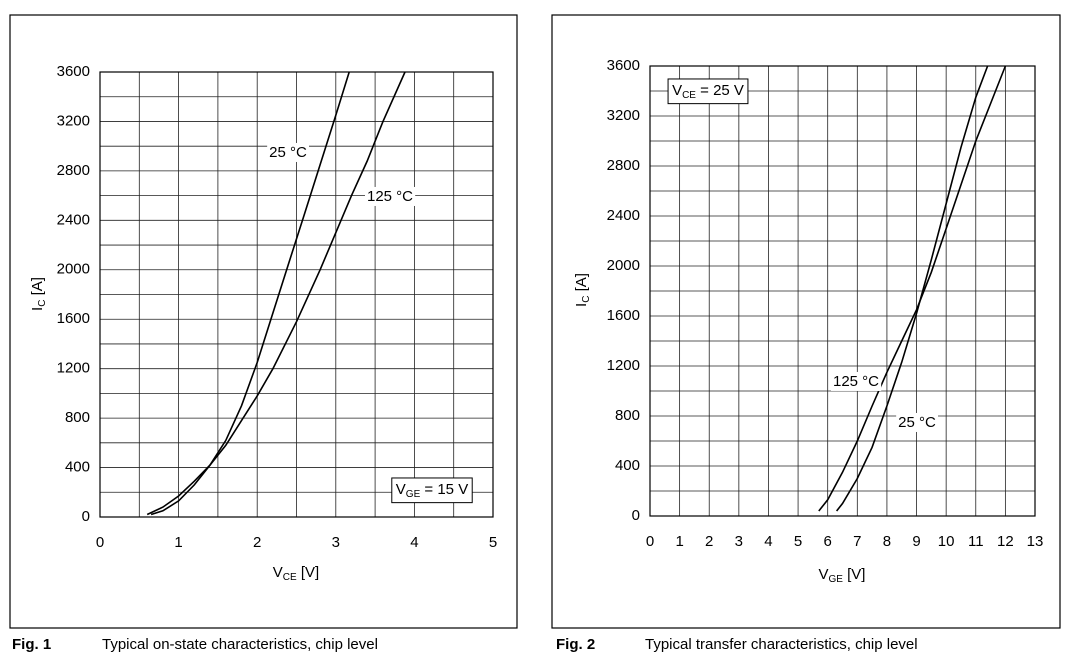  Describe the element at coordinates (946, 541) in the screenshot. I see `x-tick-label: 10` at that location.